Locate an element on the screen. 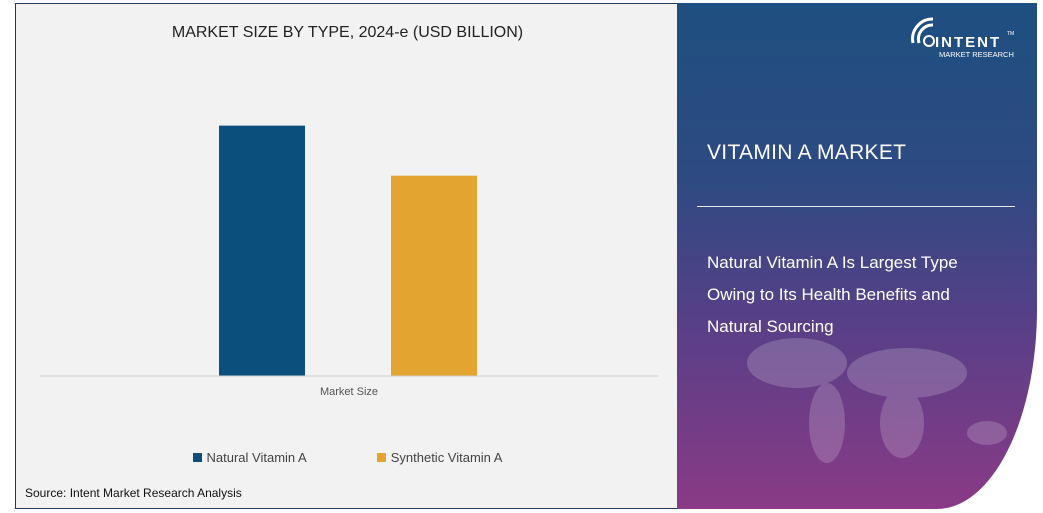 The height and width of the screenshot is (513, 1043). svg-text: MARKET RESEARCH is located at coordinates (976, 54).